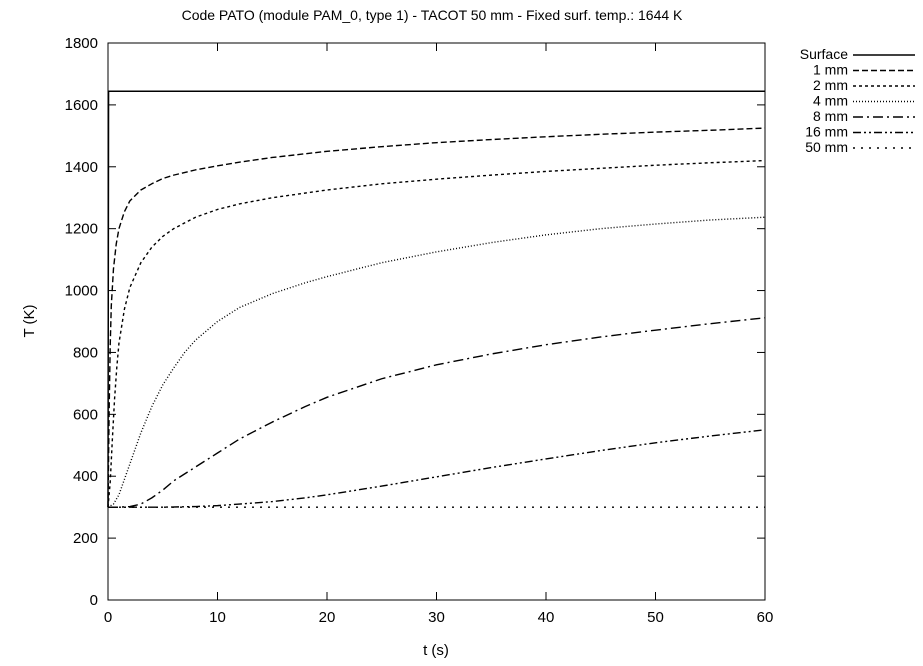 The image size is (923, 666). Describe the element at coordinates (436, 468) in the screenshot. I see `series-line-16-mm` at that location.